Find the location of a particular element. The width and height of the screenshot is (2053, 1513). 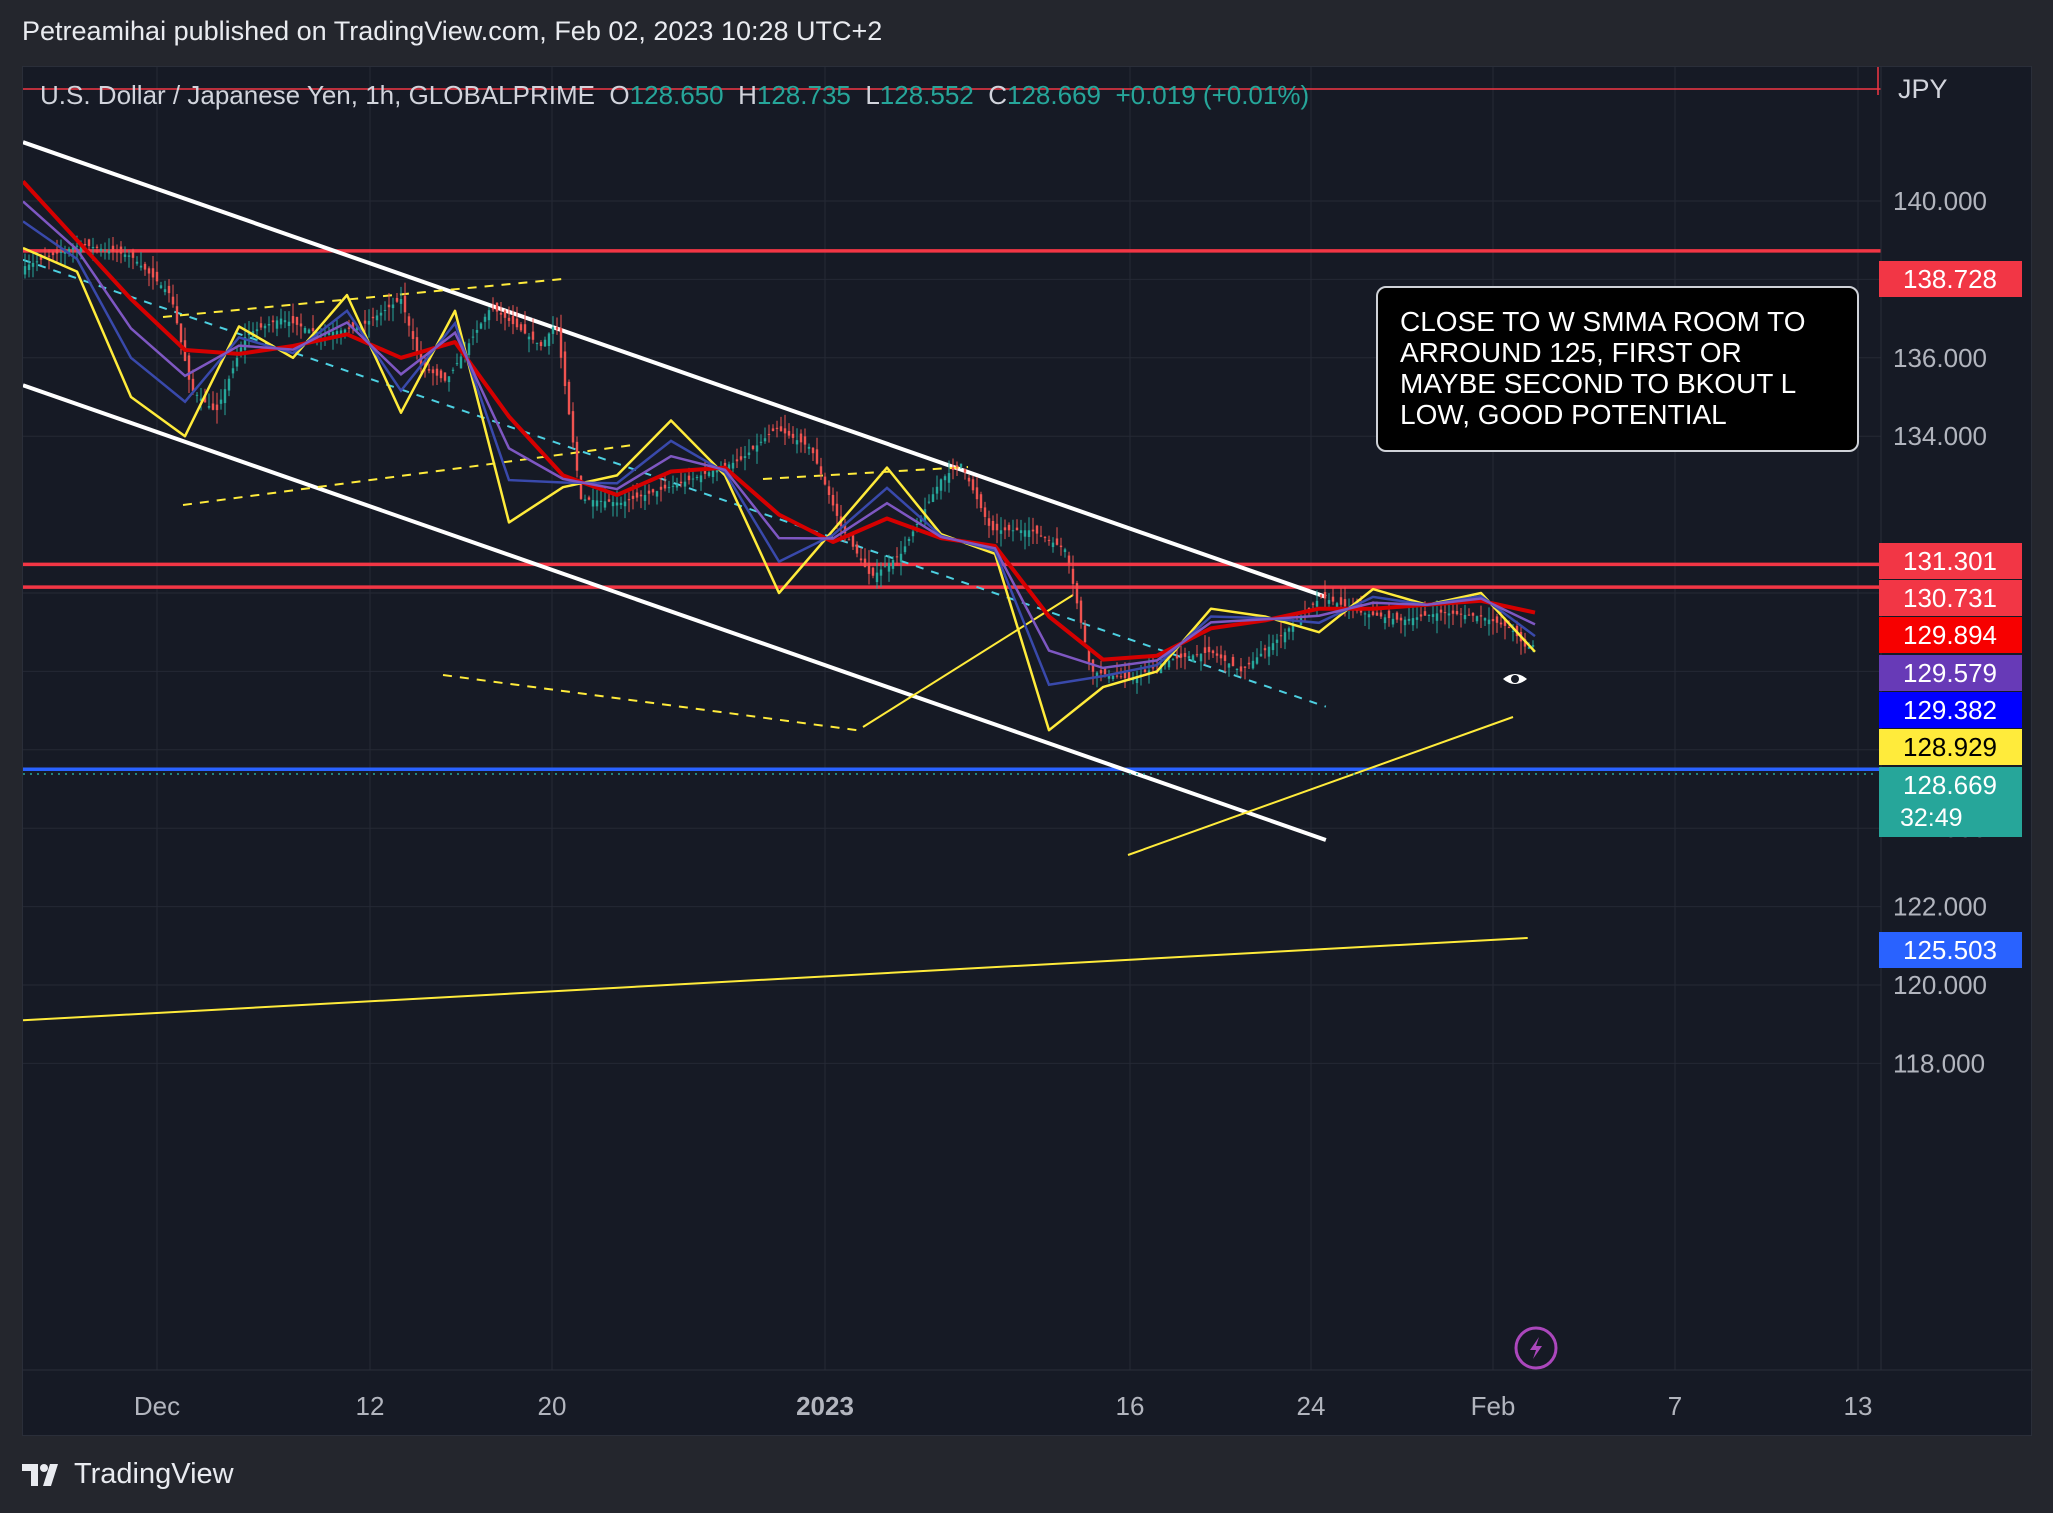

eye-icon is located at coordinates (1515, 679).